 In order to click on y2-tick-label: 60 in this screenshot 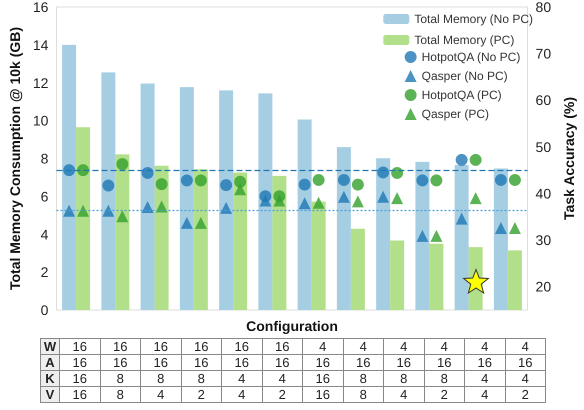, I will do `click(544, 100)`.